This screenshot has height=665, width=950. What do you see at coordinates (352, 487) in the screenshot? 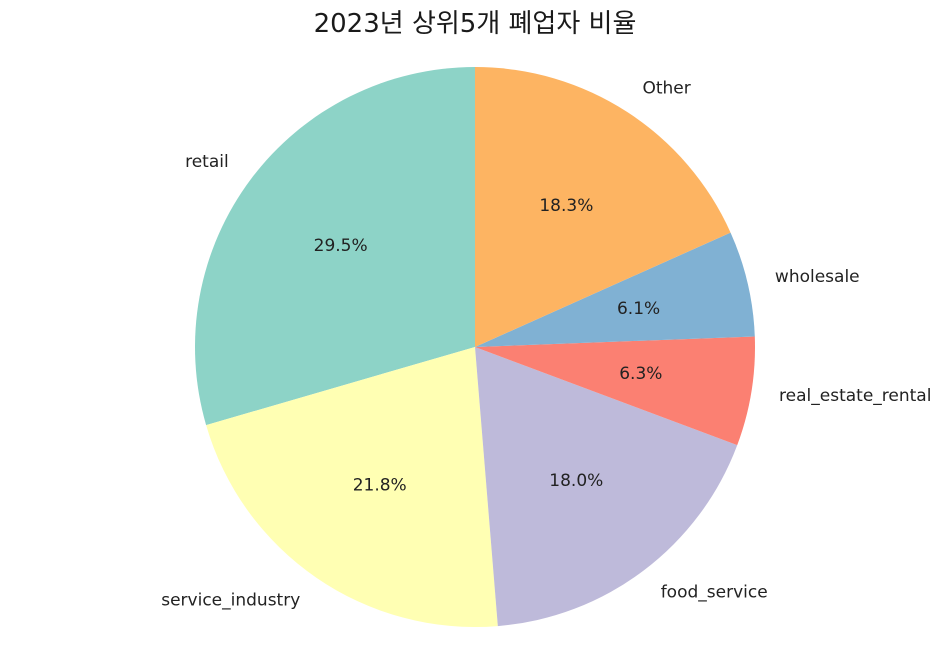
I see `pie-slice-service-industry` at bounding box center [352, 487].